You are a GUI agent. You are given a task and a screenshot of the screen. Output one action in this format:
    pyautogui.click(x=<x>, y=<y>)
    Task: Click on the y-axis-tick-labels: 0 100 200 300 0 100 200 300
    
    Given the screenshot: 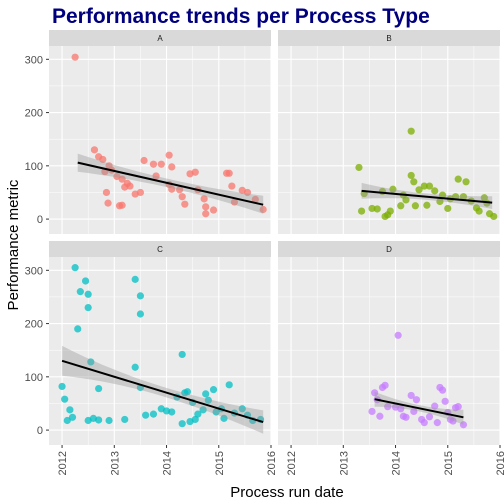 What is the action you would take?
    pyautogui.click(x=37, y=245)
    